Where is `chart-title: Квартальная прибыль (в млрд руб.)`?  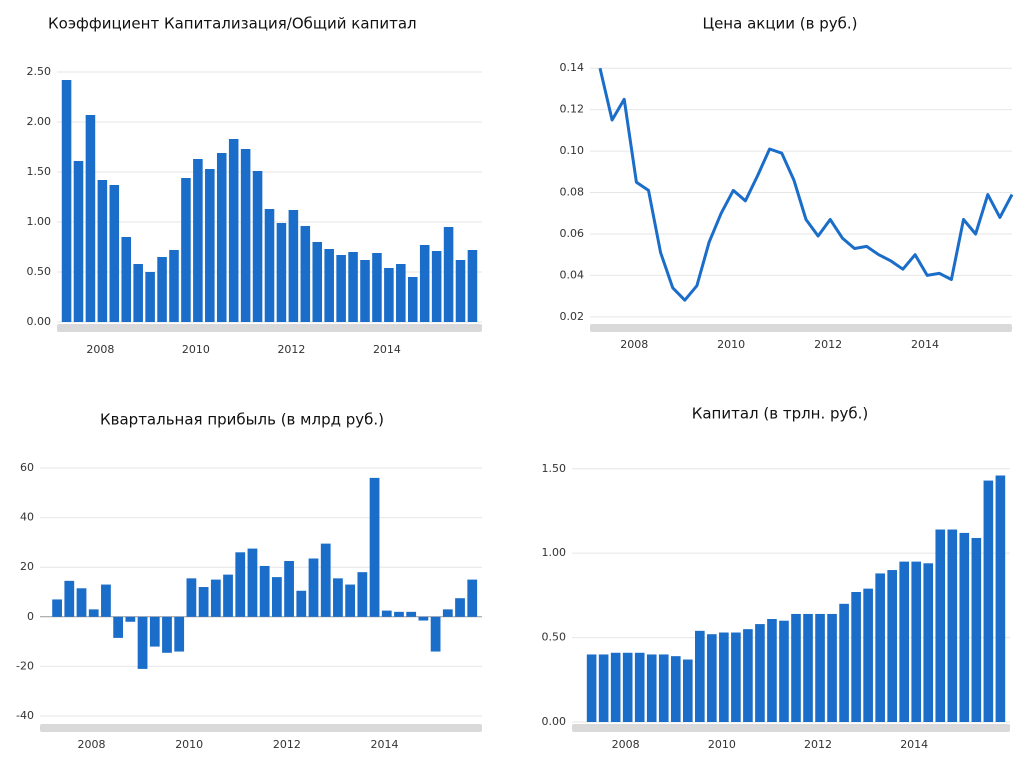
chart-title: Квартальная прибыль (в млрд руб.) is located at coordinates (242, 420).